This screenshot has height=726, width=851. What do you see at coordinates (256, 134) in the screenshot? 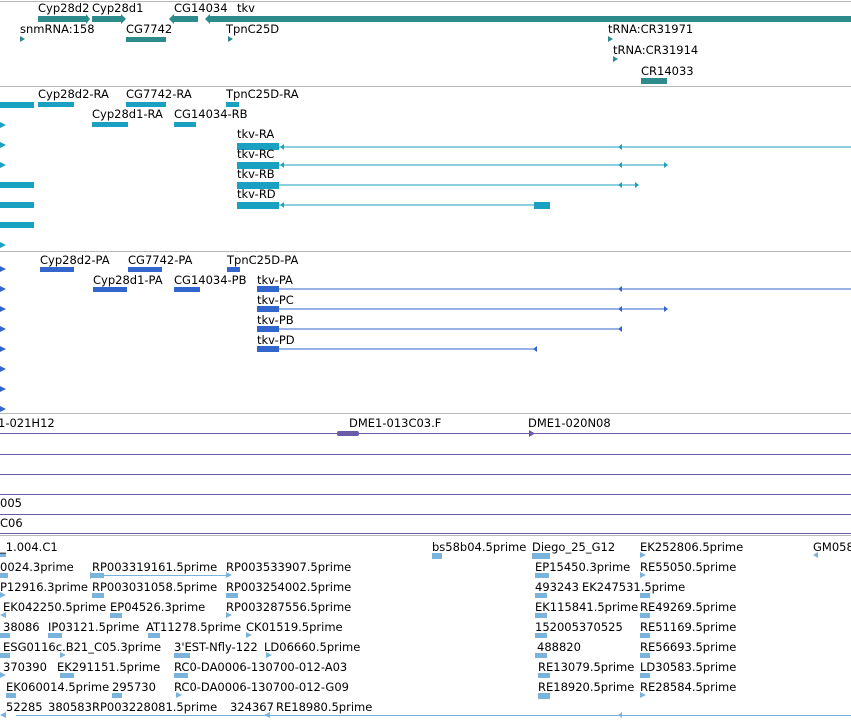
I see `transcript-label-tkv-ra: tkv-RA` at bounding box center [256, 134].